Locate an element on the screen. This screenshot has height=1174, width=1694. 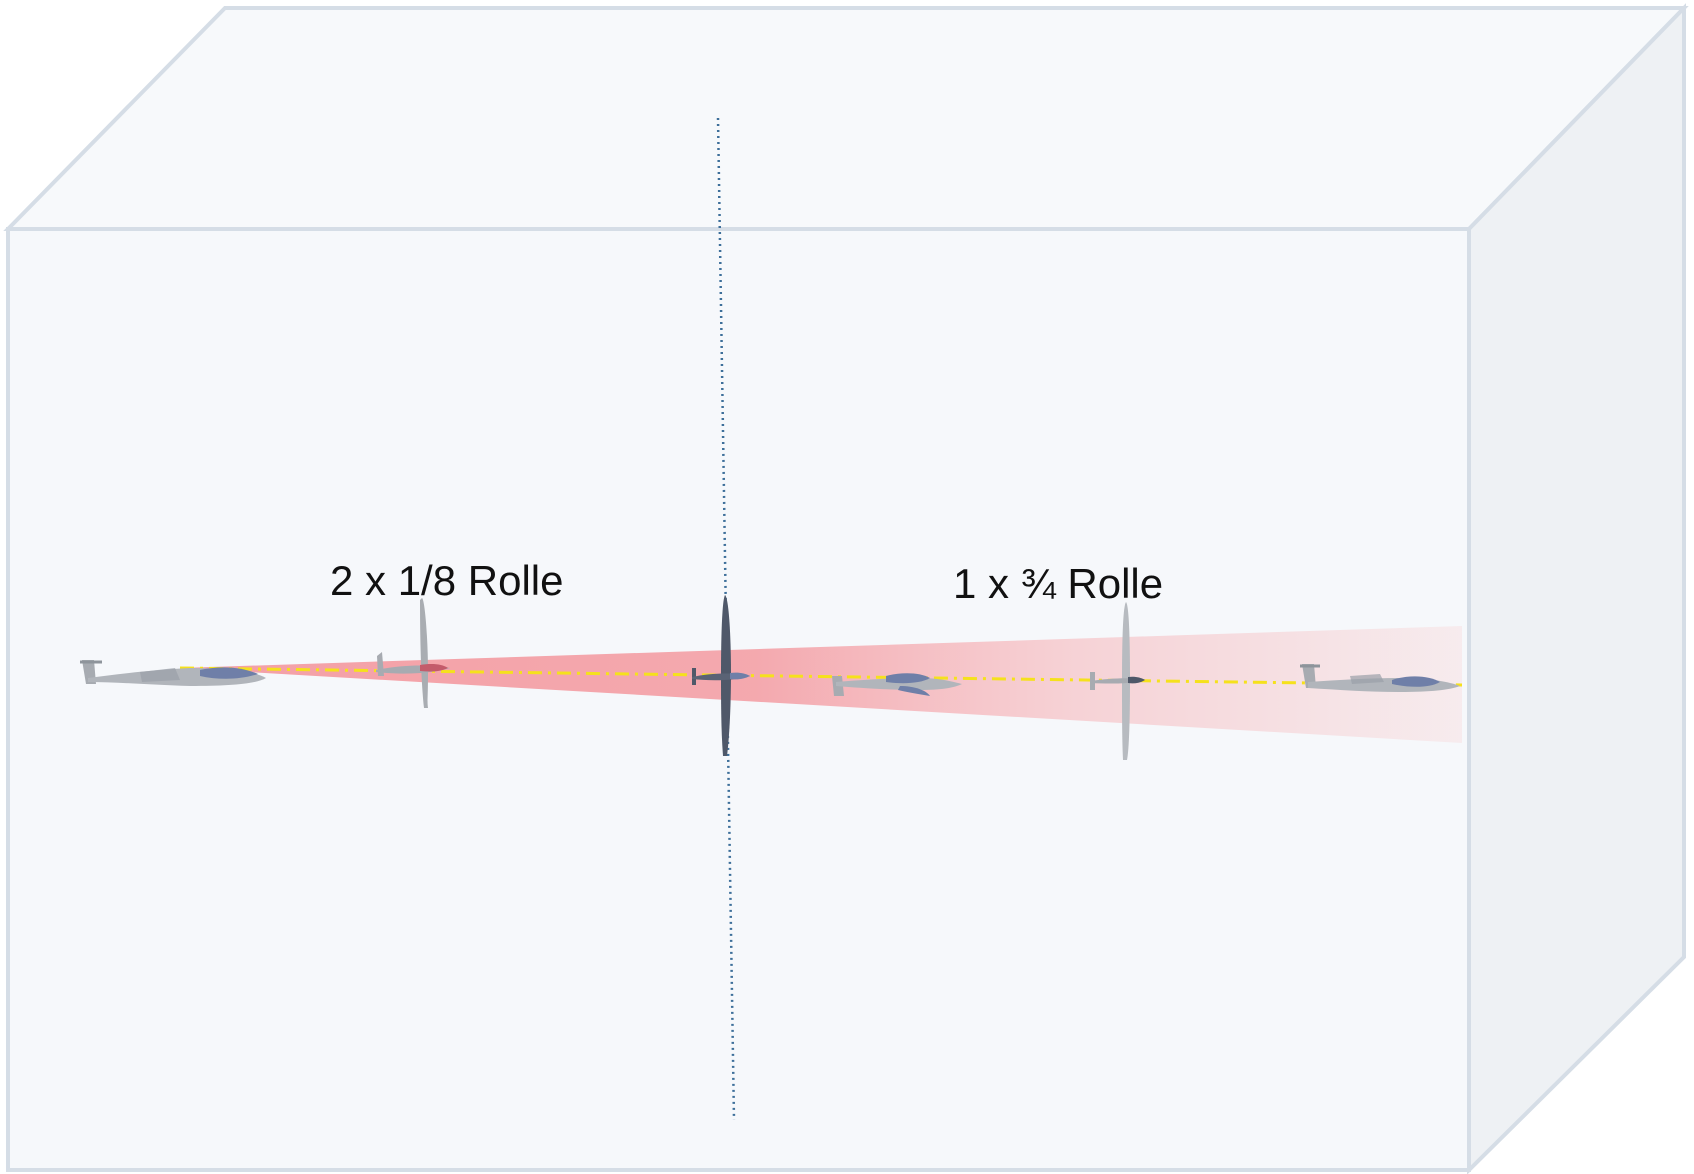
center-axis is located at coordinates (726, 619).